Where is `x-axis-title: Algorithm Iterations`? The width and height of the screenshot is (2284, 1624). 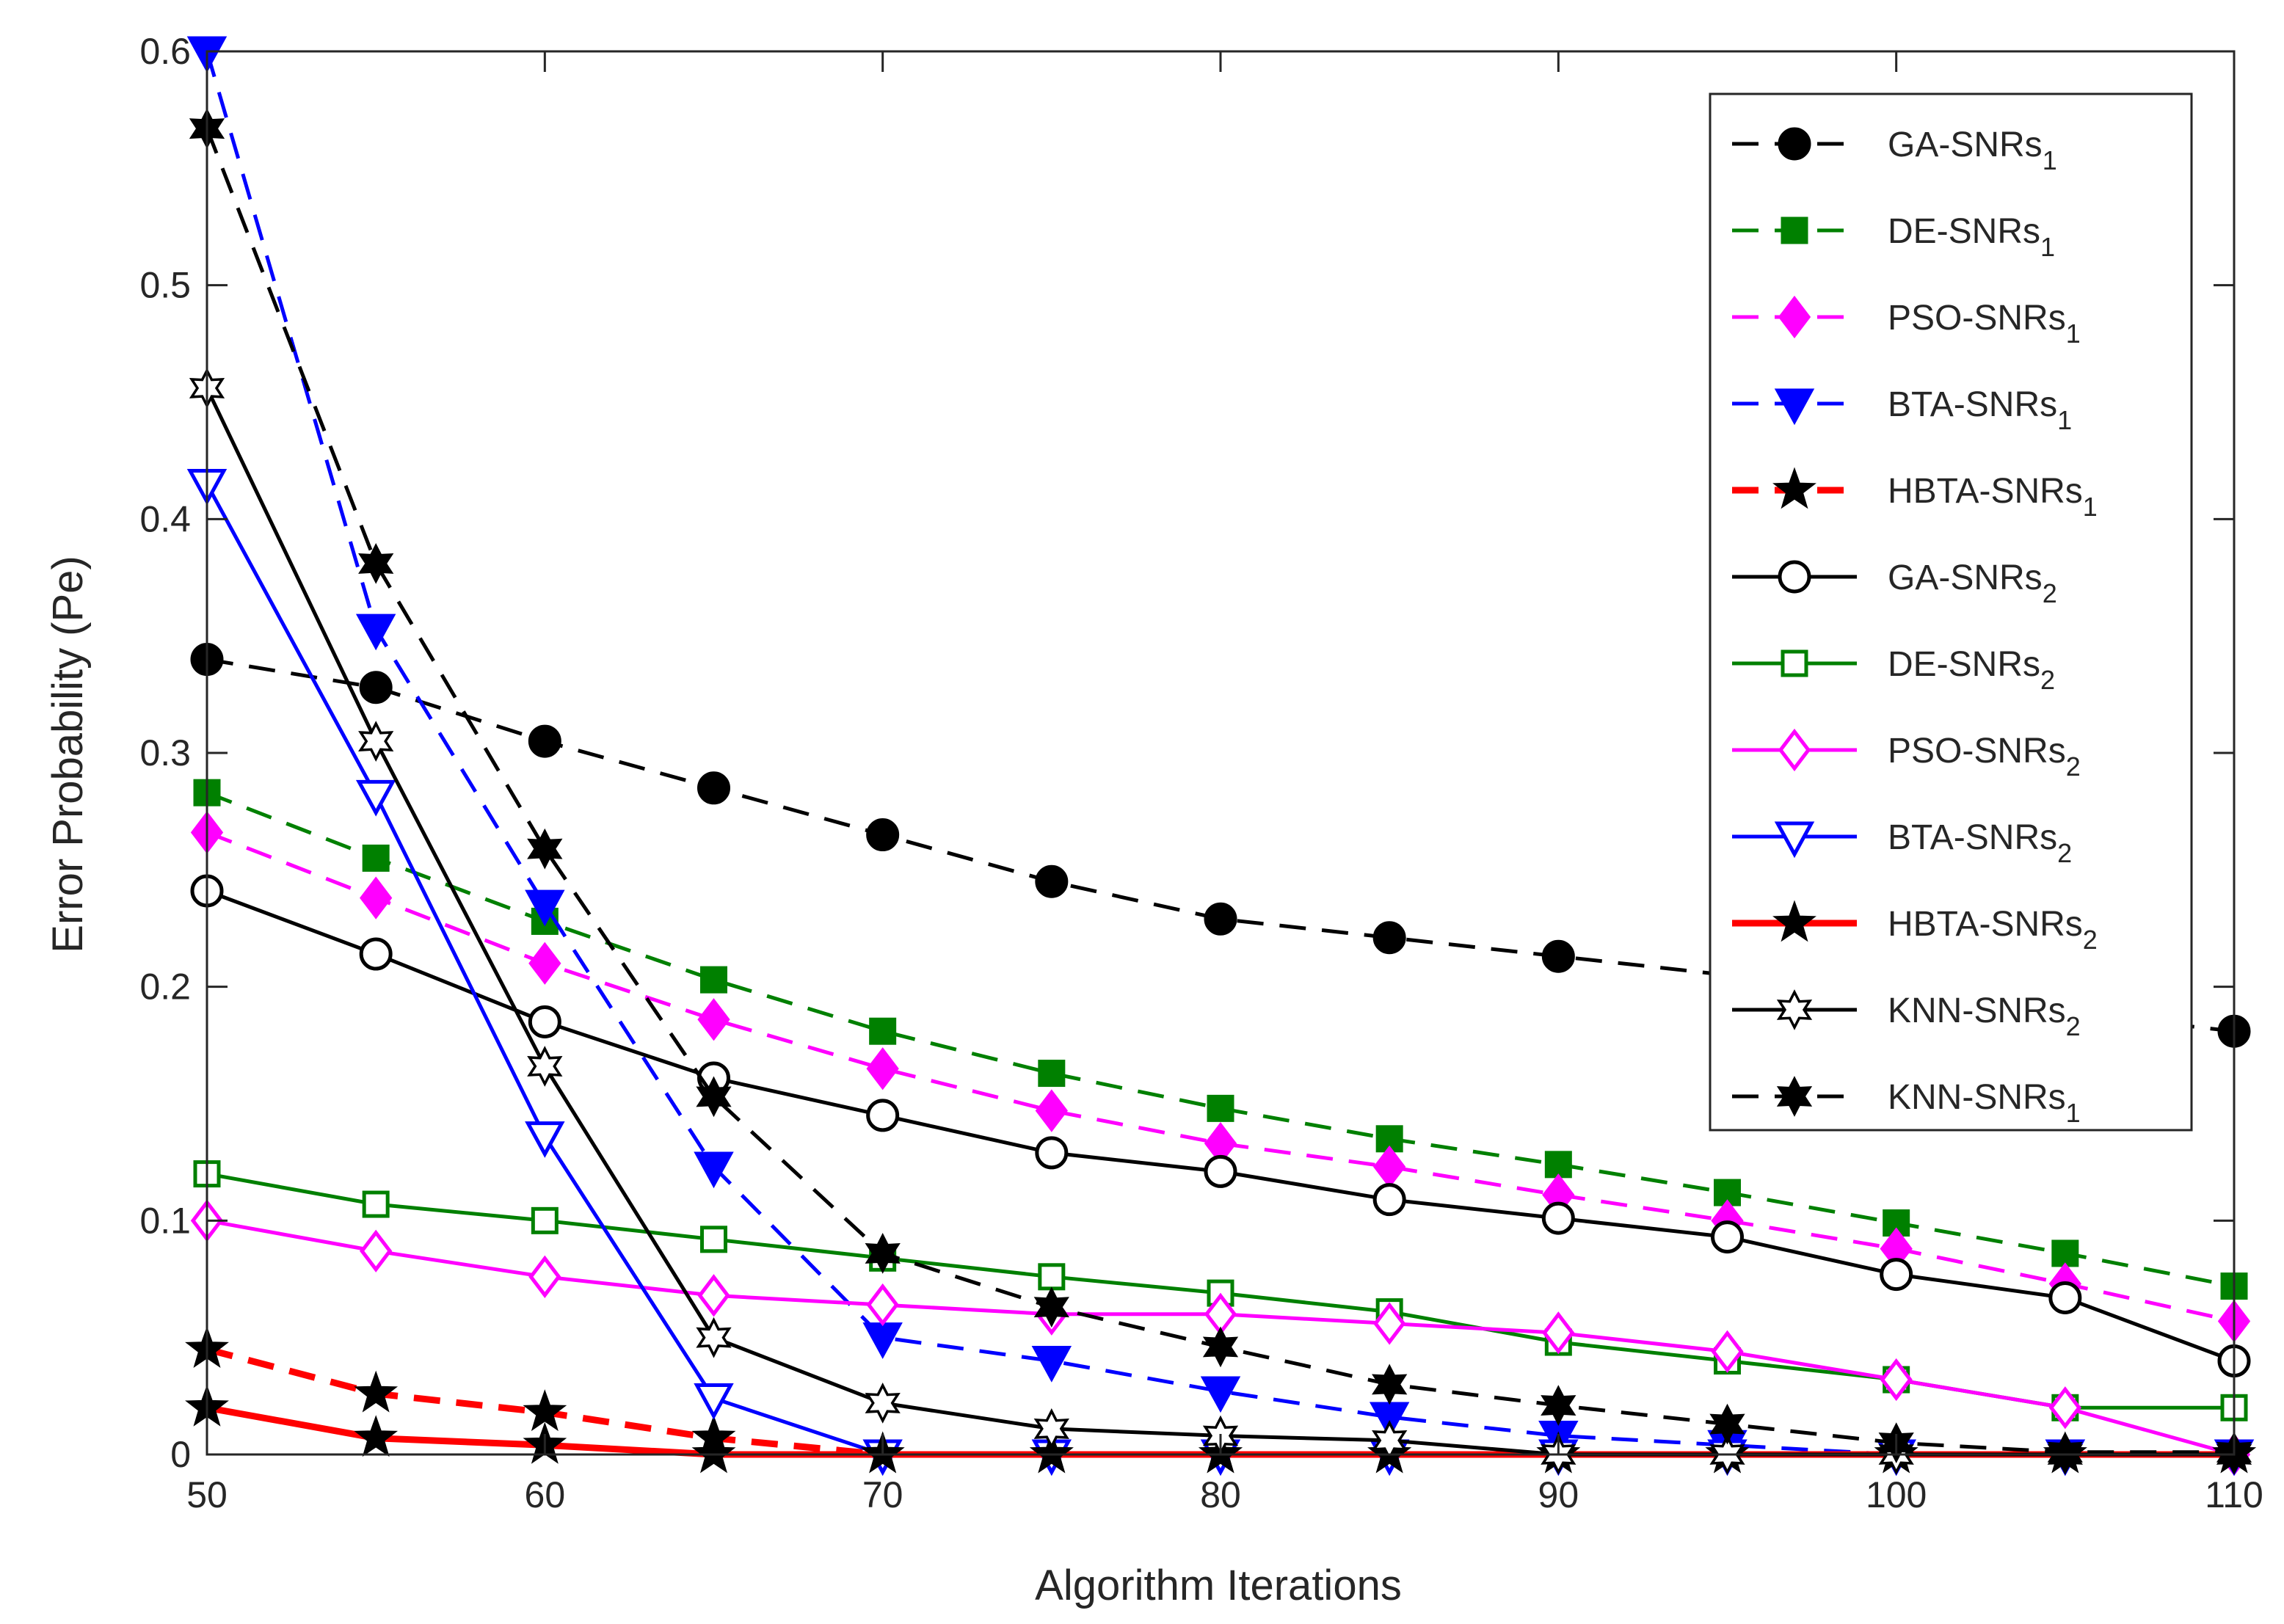 x-axis-title: Algorithm Iterations is located at coordinates (1218, 1585).